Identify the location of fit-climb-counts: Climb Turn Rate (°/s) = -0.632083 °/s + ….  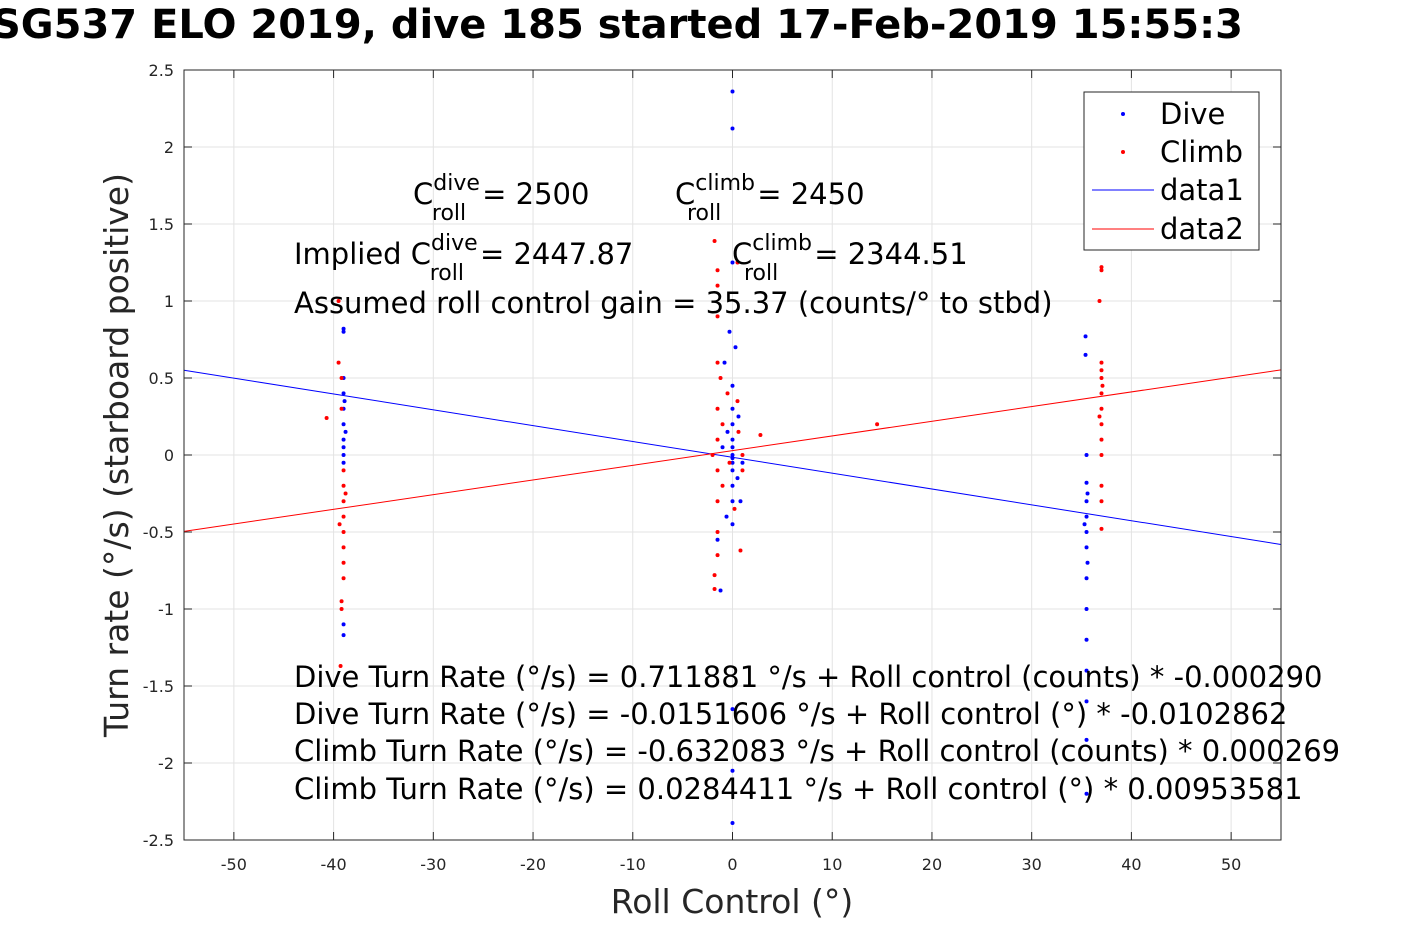
(817, 751).